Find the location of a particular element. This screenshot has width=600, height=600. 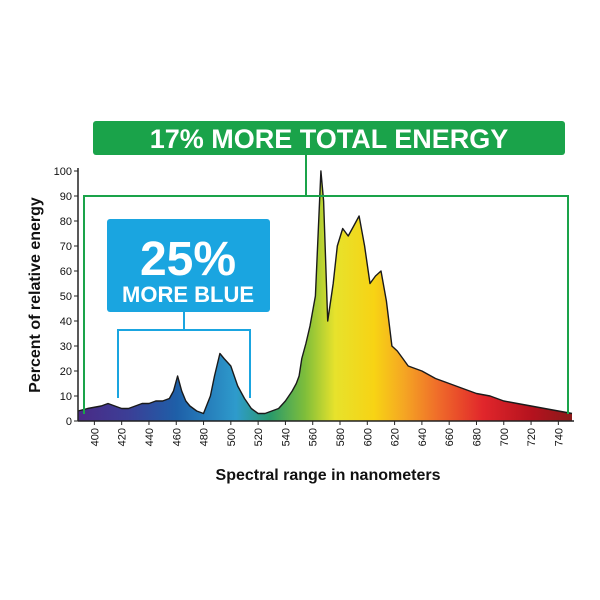

total-energy-badge is located at coordinates (329, 138).